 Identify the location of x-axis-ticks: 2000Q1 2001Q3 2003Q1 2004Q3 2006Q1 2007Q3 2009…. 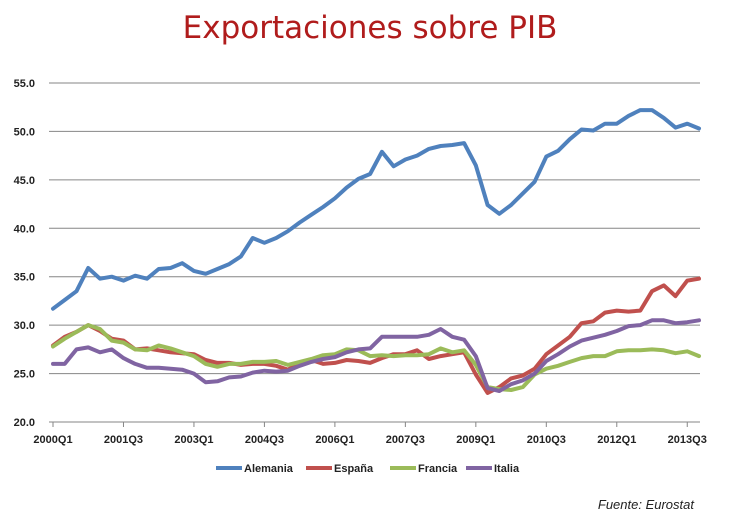
(370, 434).